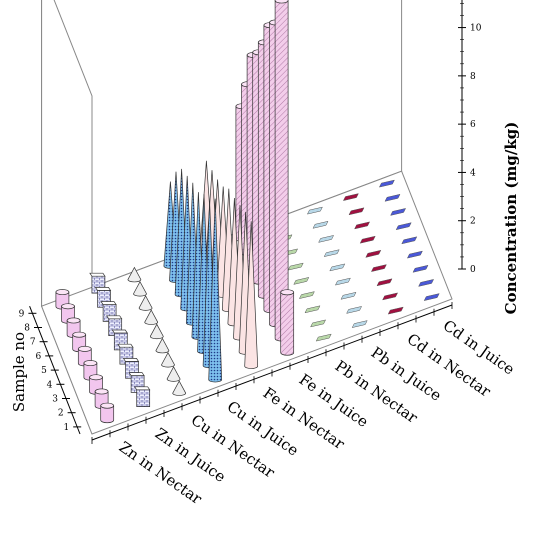  Describe the element at coordinates (473, 125) in the screenshot. I see `z-tick-label-6: 6` at that location.